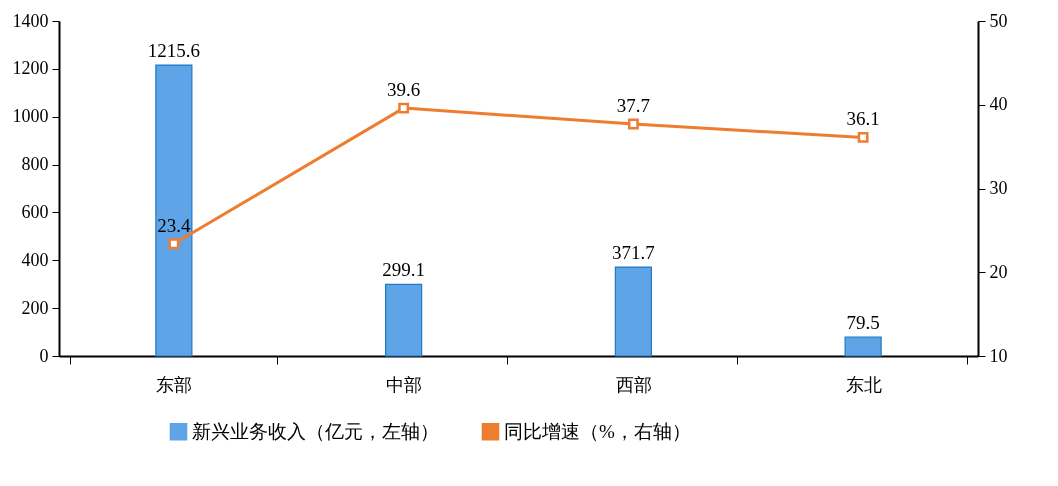 The image size is (1058, 486). I want to click on y-tick-label: 200, so click(35, 307).